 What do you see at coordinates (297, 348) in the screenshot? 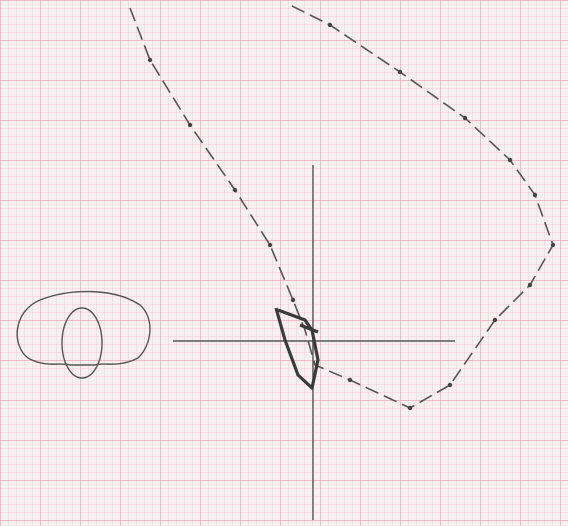
I see `t-loop` at bounding box center [297, 348].